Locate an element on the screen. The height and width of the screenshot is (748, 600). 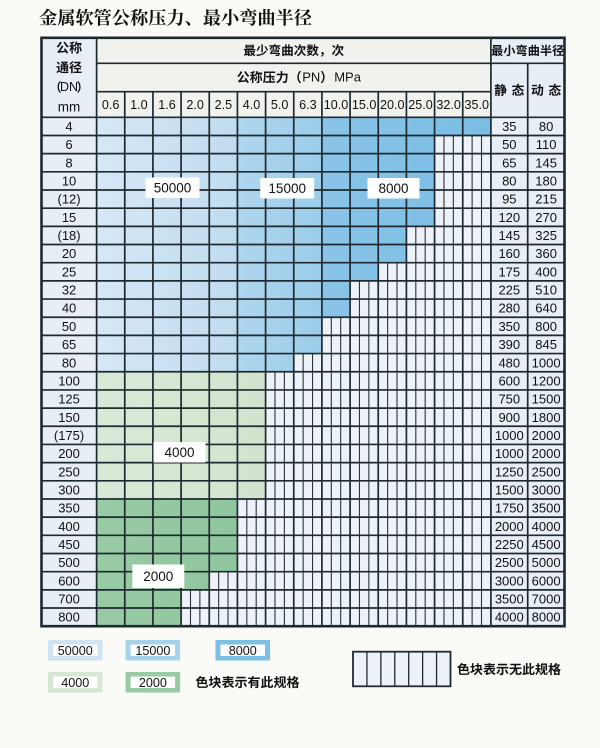
svg-text: 700 is located at coordinates (69, 599).